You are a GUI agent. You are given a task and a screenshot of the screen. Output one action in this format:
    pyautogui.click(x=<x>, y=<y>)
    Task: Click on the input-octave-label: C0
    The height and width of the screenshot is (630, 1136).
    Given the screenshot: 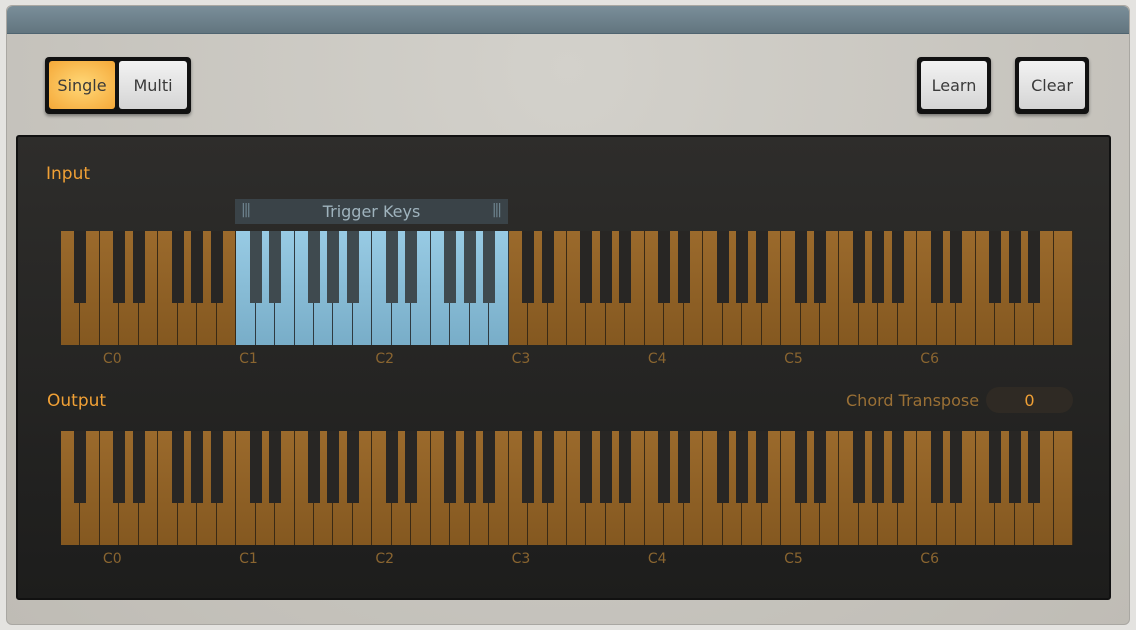 What is the action you would take?
    pyautogui.click(x=112, y=359)
    